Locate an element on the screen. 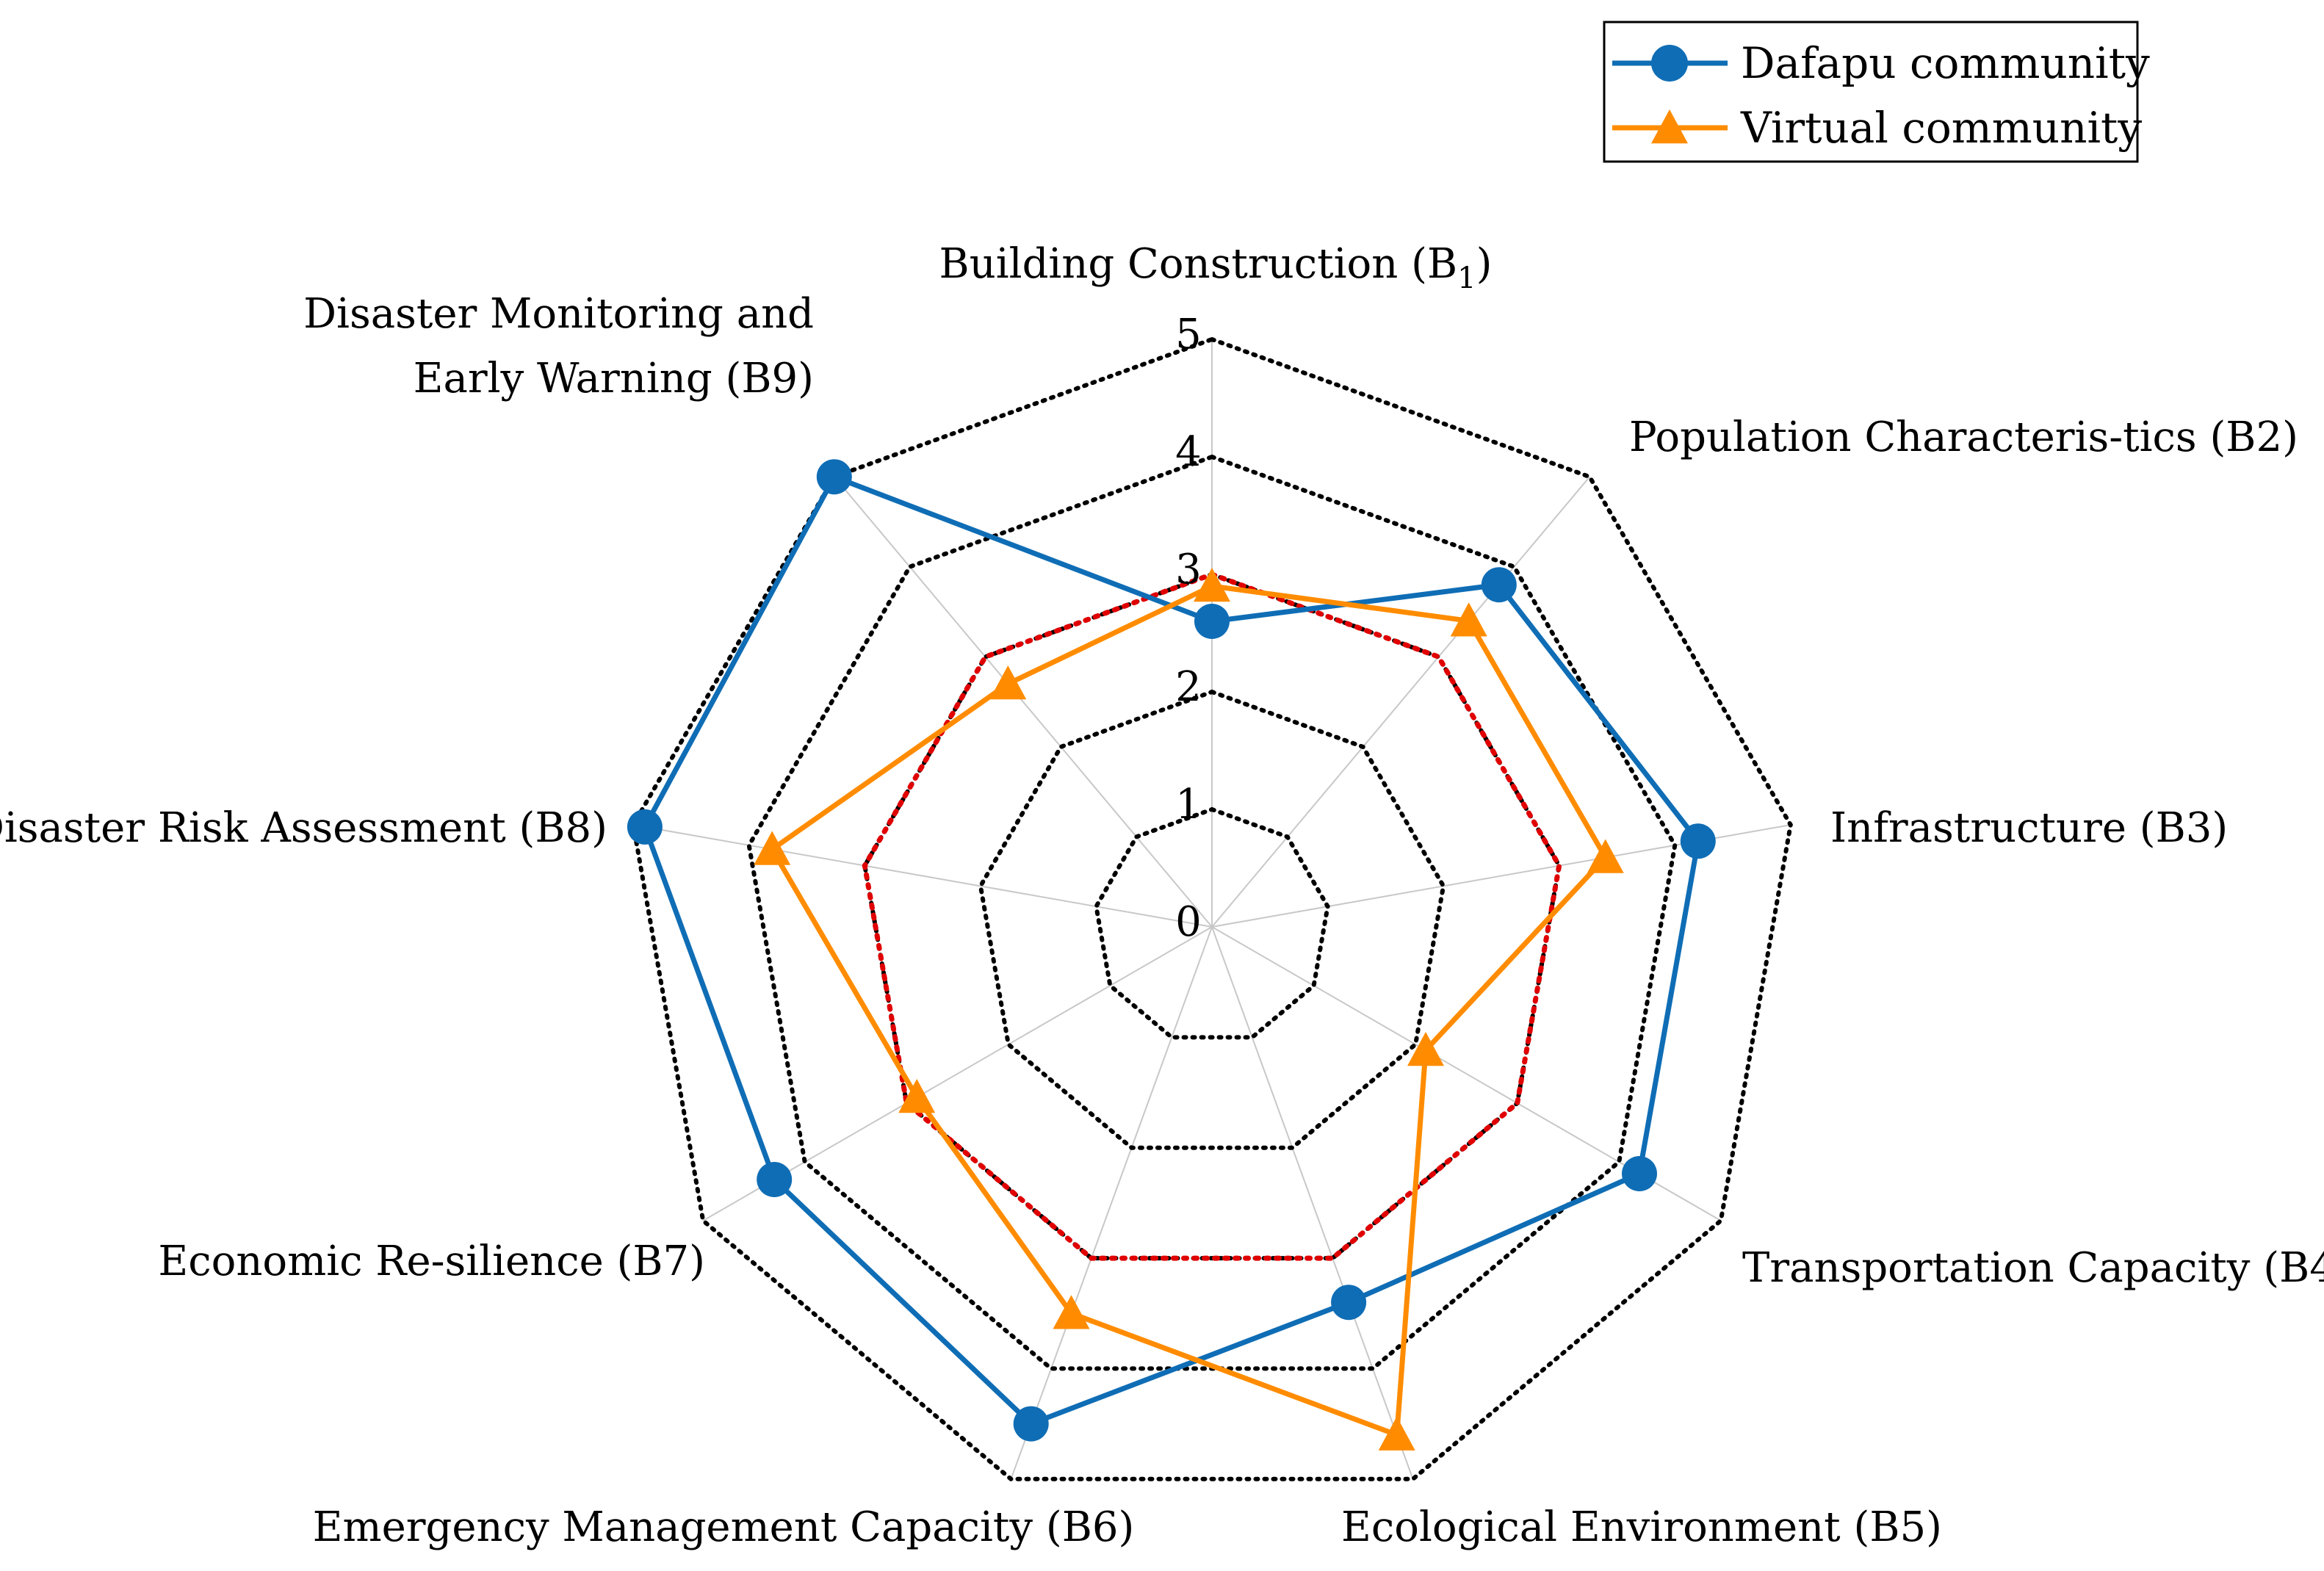 The height and width of the screenshot is (1571, 2324). axis-label-1: Building Construction (B1) is located at coordinates (1216, 267).